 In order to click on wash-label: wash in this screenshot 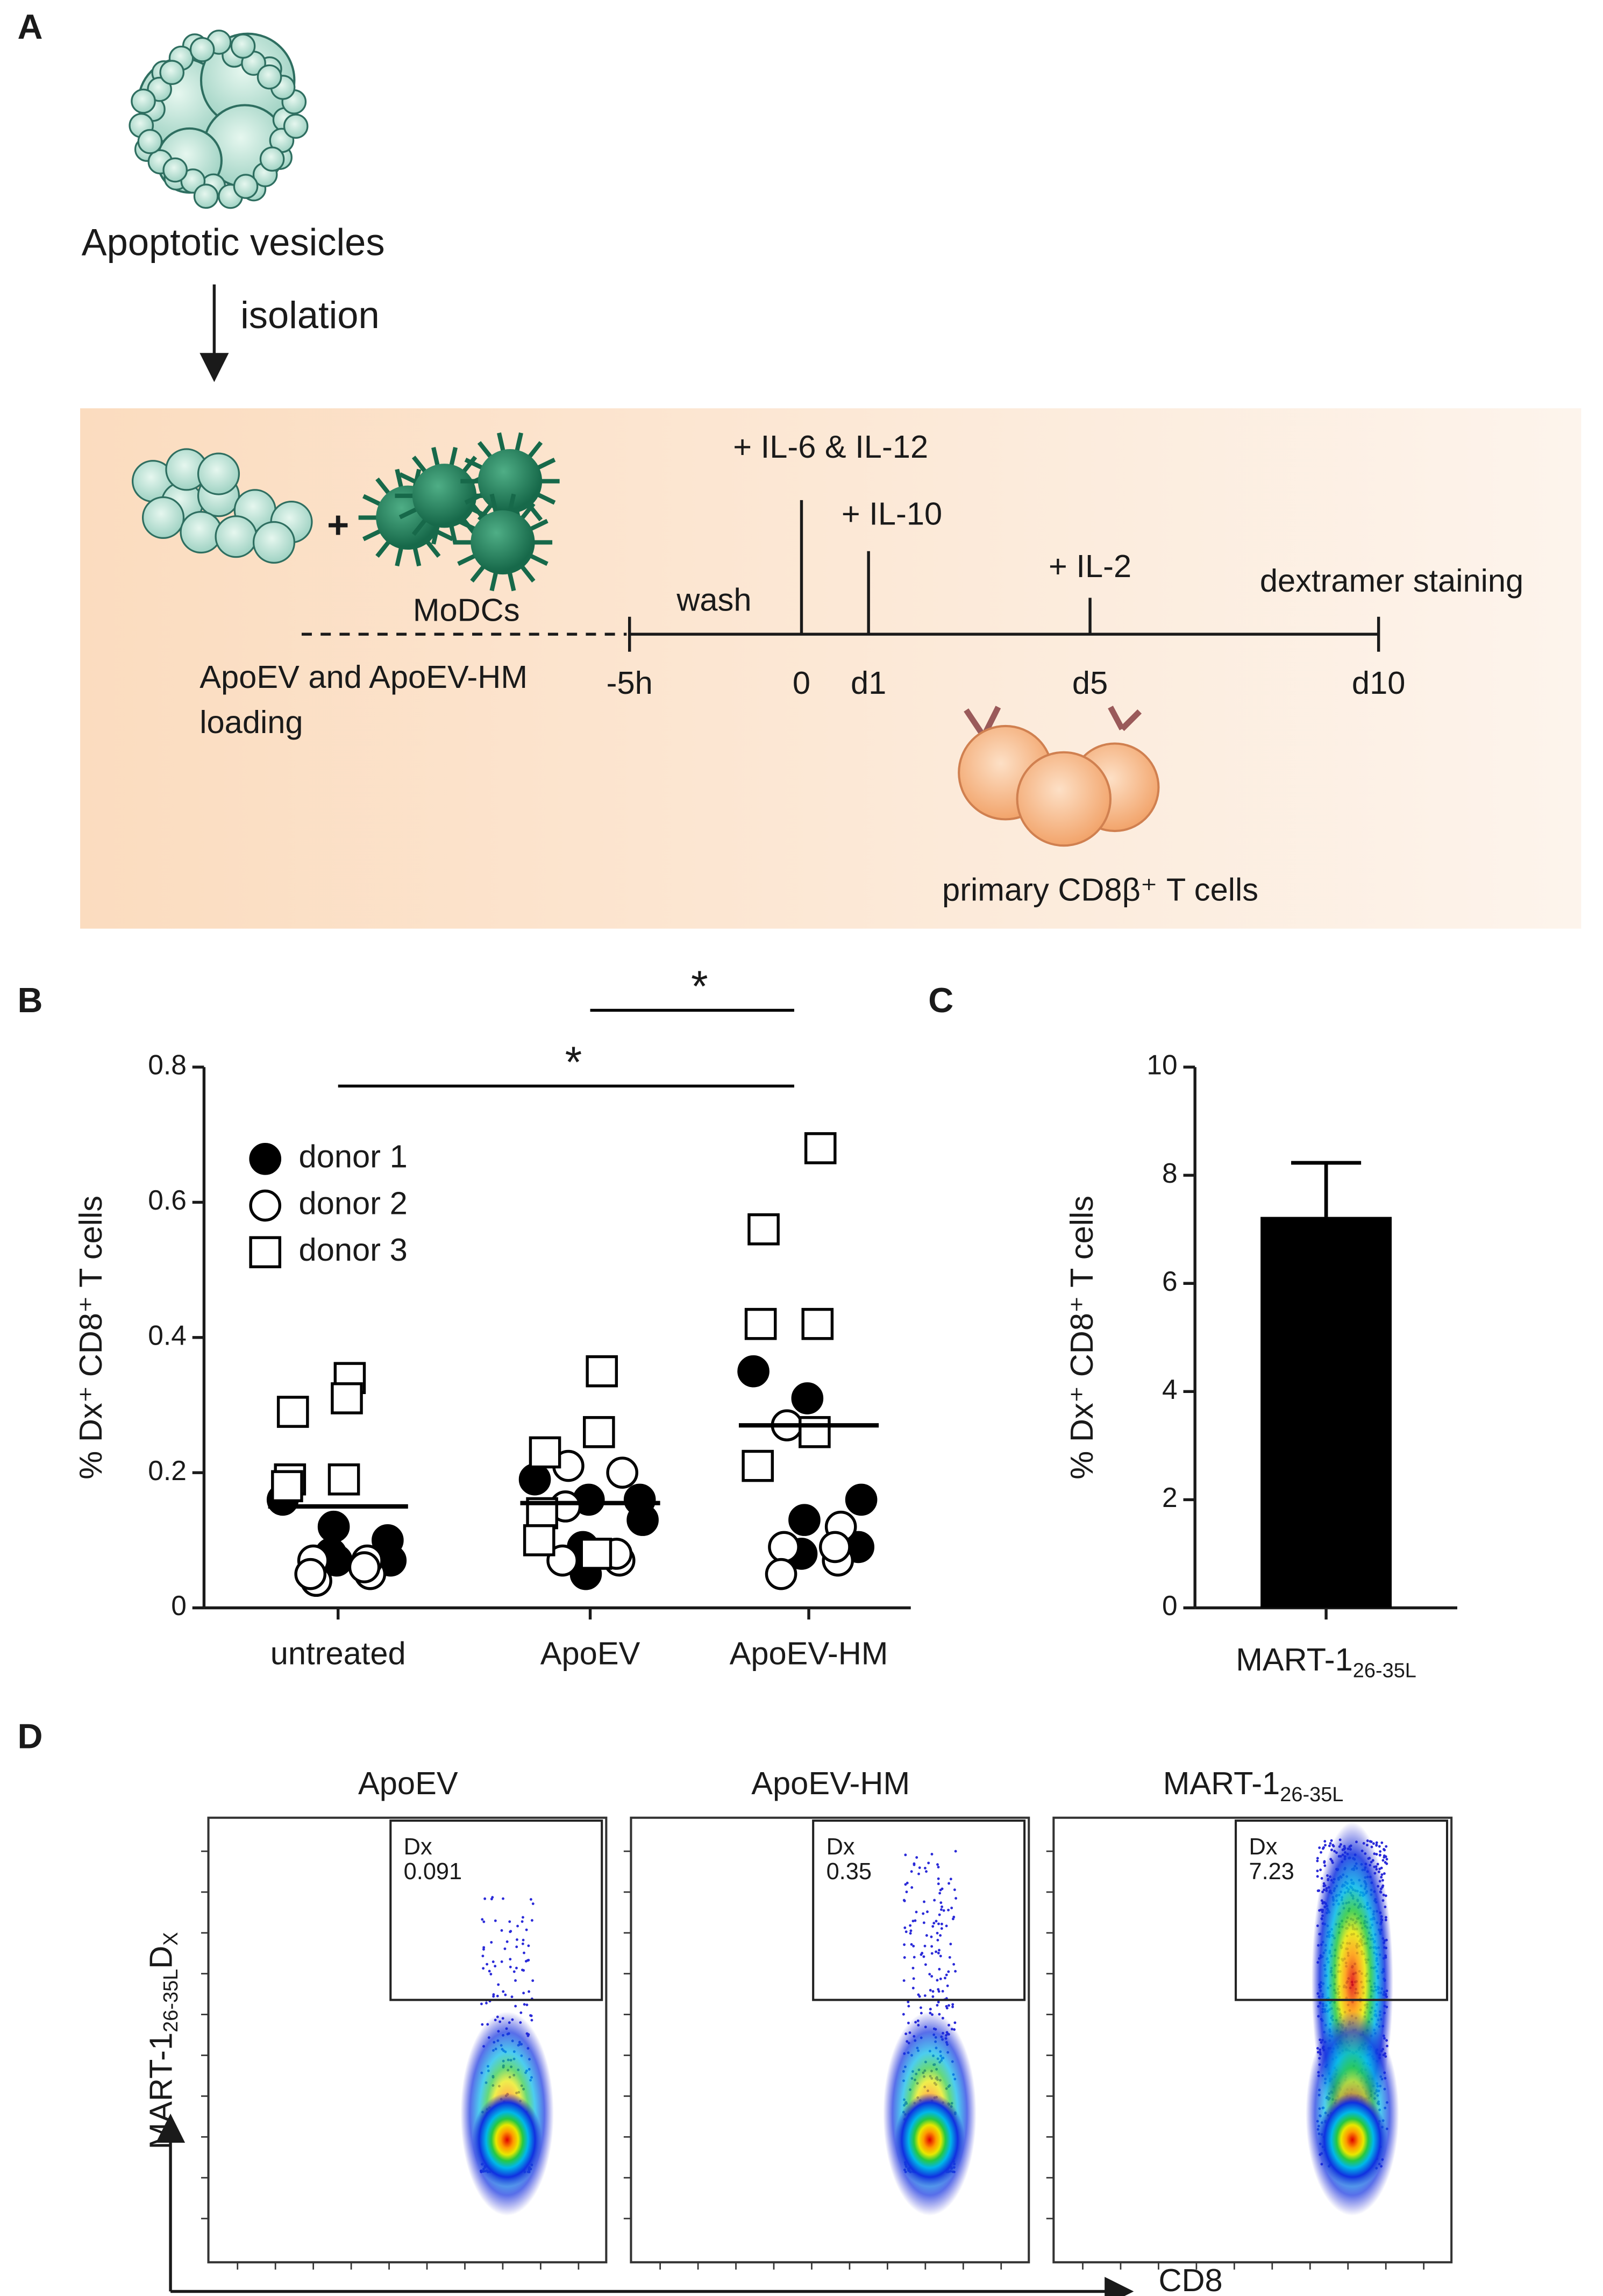, I will do `click(713, 599)`.